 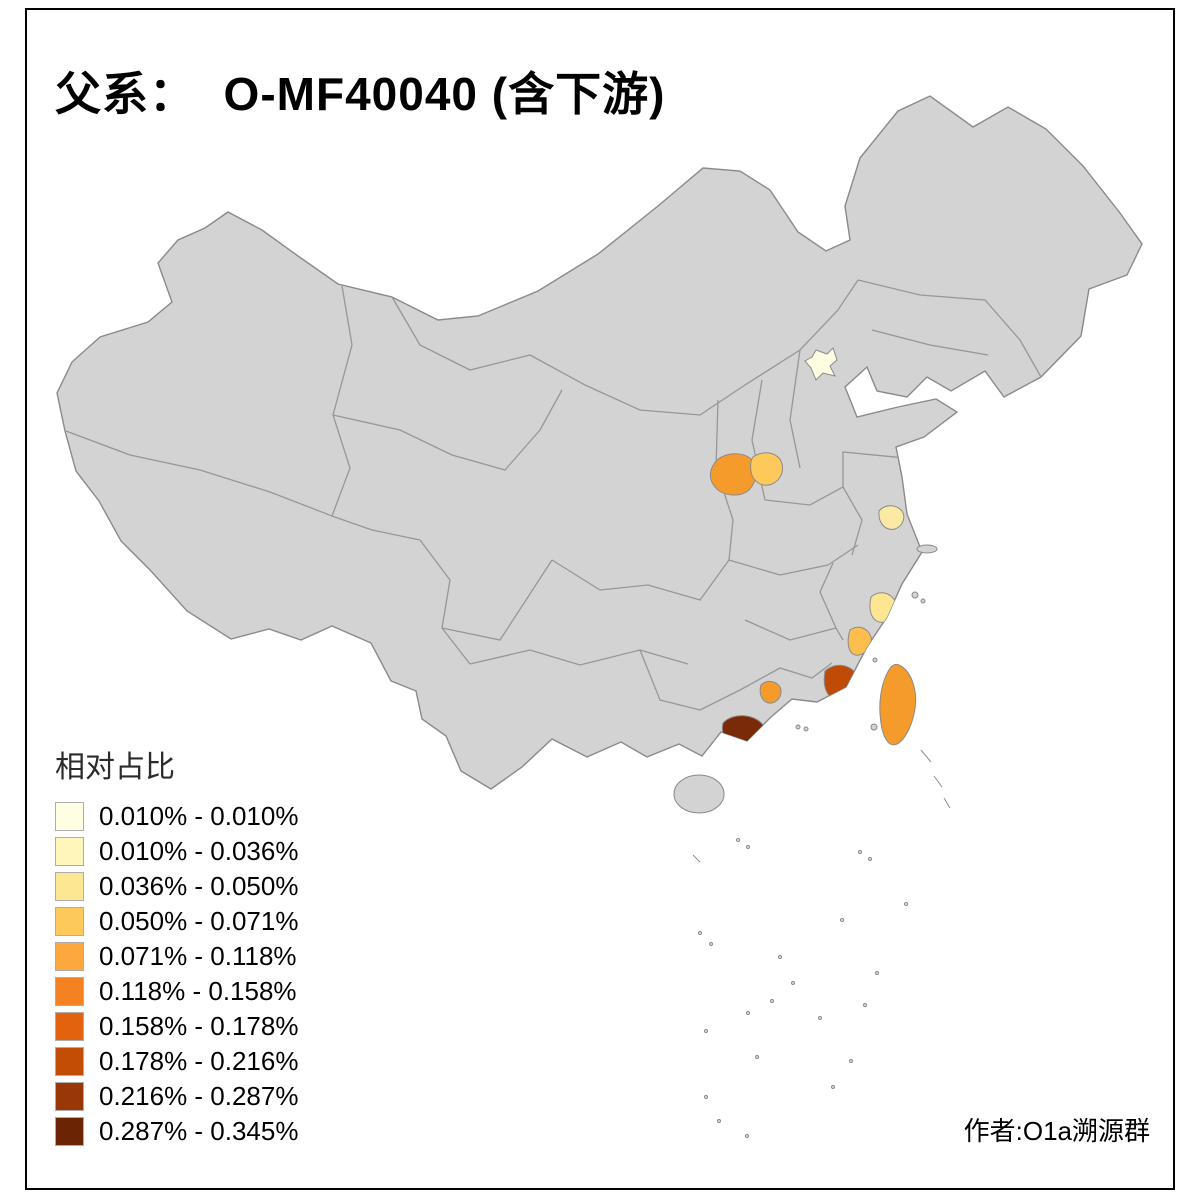 What do you see at coordinates (199, 816) in the screenshot?
I see `legend-label: 0.010% - 0.010%` at bounding box center [199, 816].